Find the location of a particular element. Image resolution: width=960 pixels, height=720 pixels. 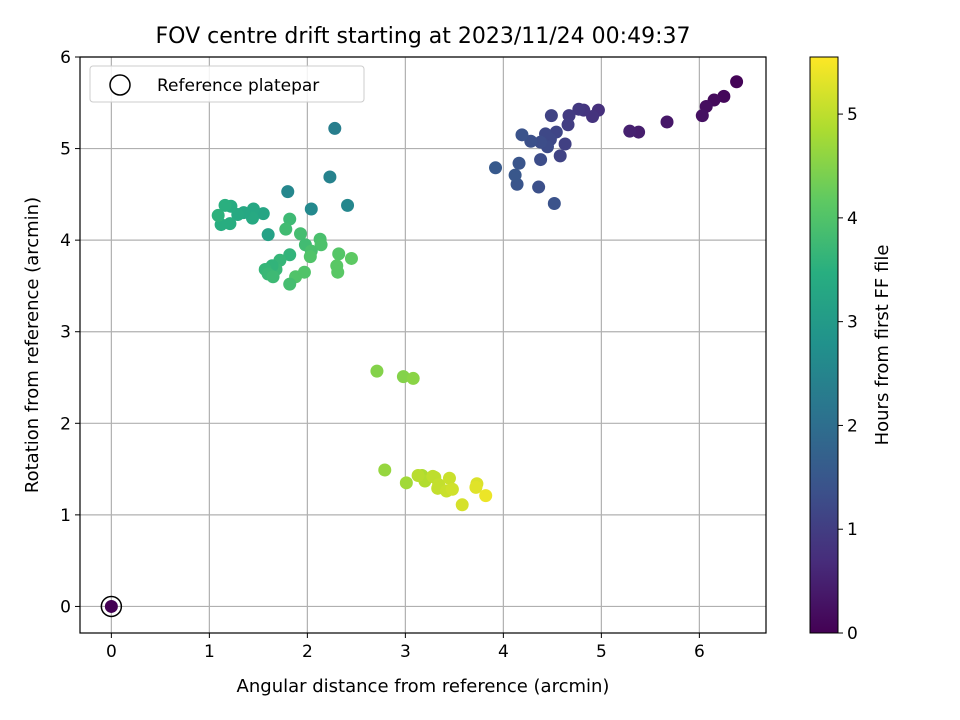

y-tick-label: 5 is located at coordinates (65, 150).